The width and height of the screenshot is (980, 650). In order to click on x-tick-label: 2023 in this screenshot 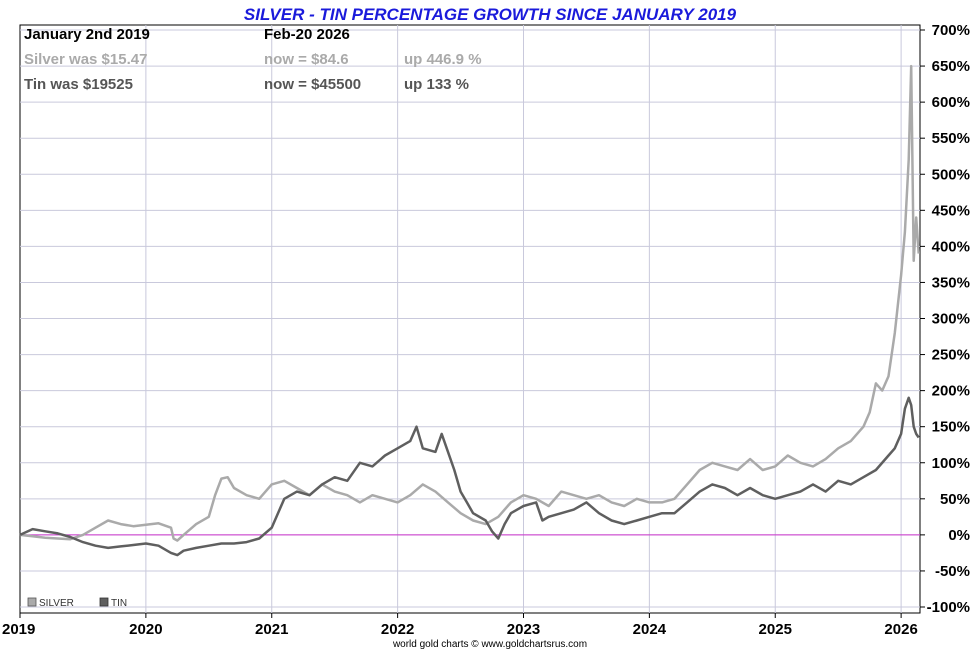, I will do `click(523, 629)`.